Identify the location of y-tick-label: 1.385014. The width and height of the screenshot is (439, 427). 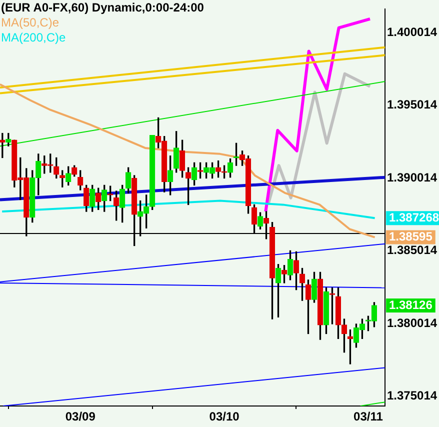
(412, 250).